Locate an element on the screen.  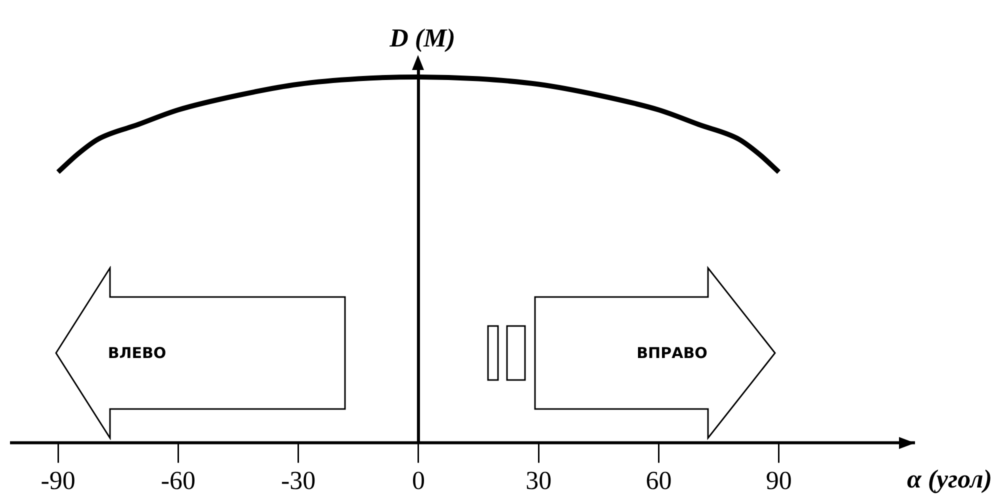
x-axis-title: α (угол) is located at coordinates (949, 479).